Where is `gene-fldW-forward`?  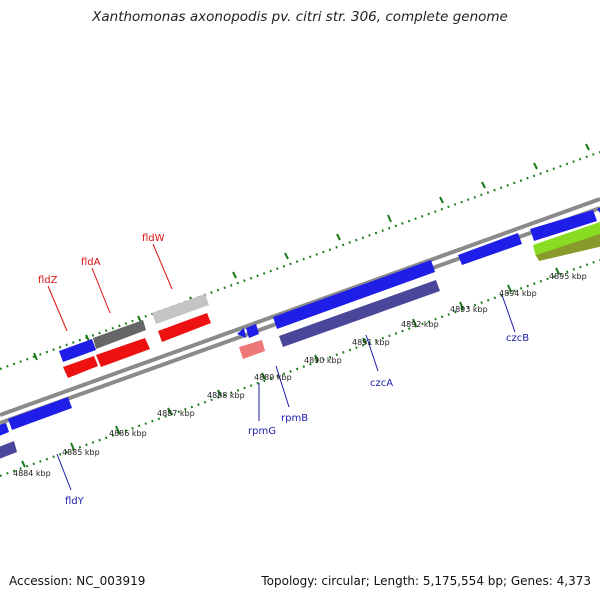 gene-fldW-forward is located at coordinates (180, 309).